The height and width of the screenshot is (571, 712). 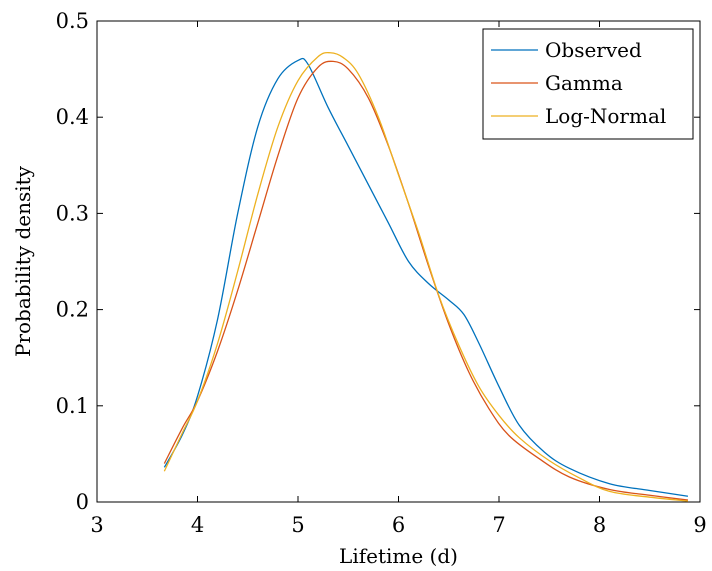 I want to click on y-tick-label: 0.1, so click(x=72, y=406).